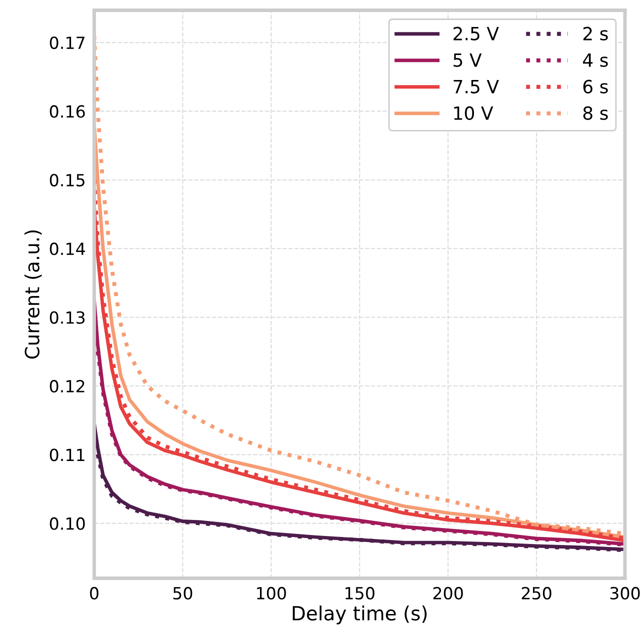 This screenshot has width=641, height=639. I want to click on y-tick-label: 0.15, so click(67, 180).